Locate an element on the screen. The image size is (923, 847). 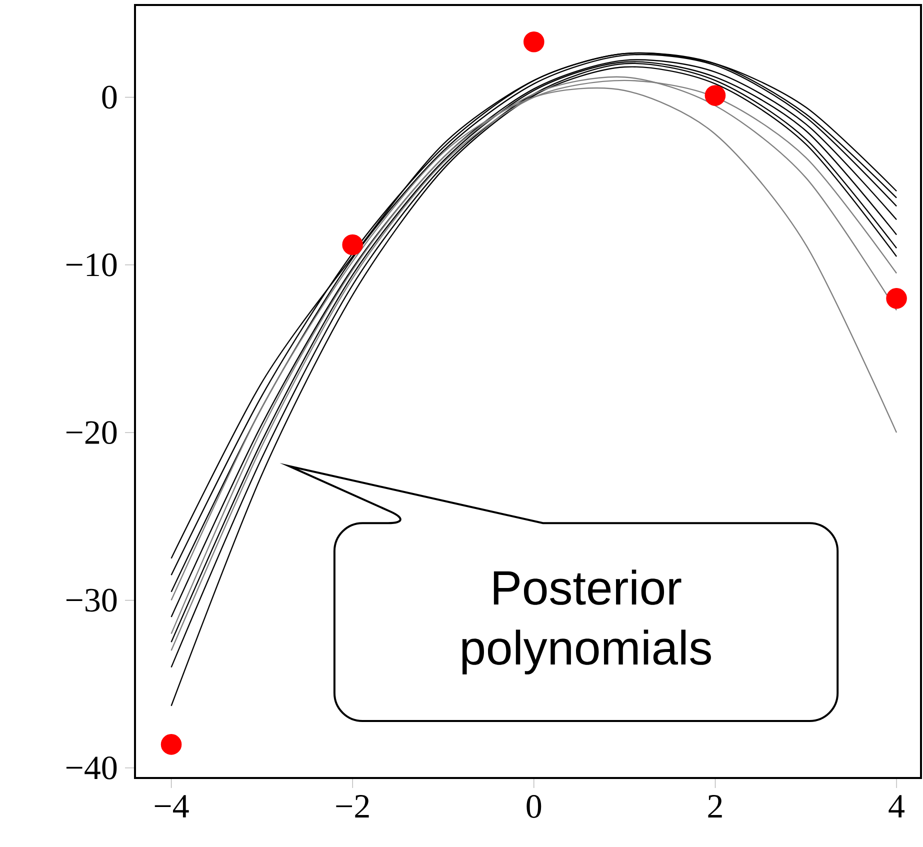
y-tick-label: −30 is located at coordinates (91, 600).